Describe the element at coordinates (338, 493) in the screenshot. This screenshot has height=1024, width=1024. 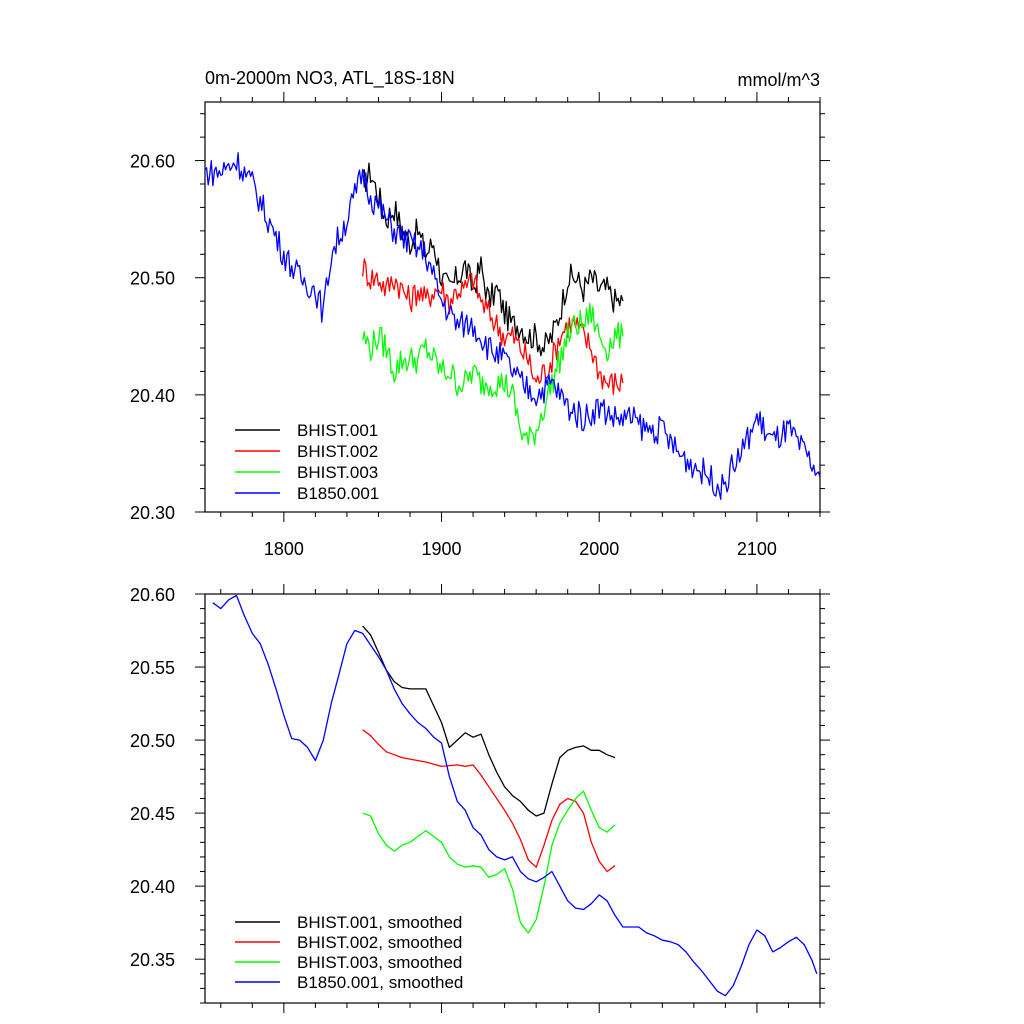
I see `legend-label: B1850.001` at that location.